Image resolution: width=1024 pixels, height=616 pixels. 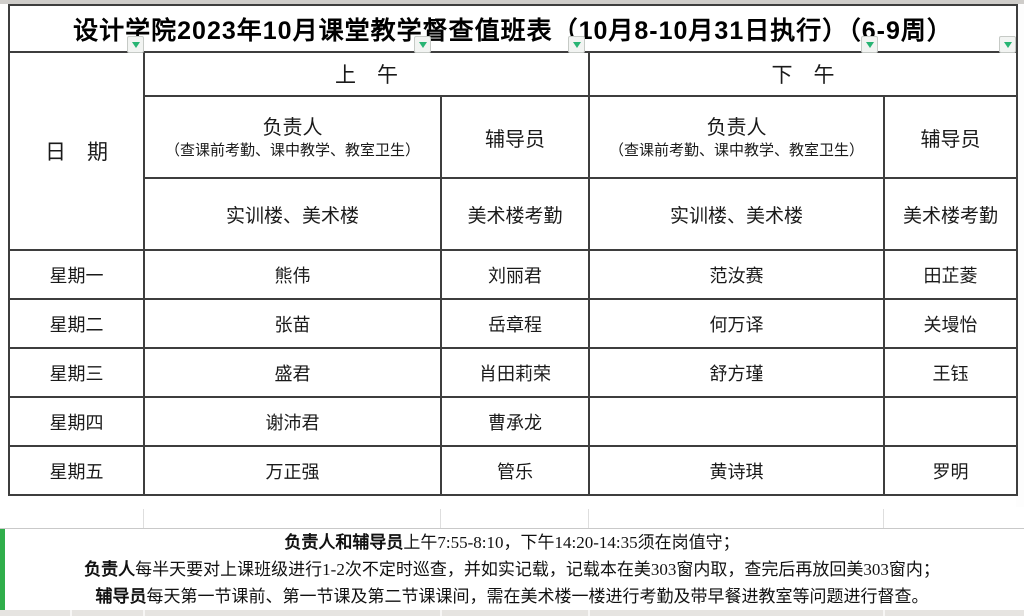 I want to click on duty-cell: 王钰, so click(x=950, y=372).